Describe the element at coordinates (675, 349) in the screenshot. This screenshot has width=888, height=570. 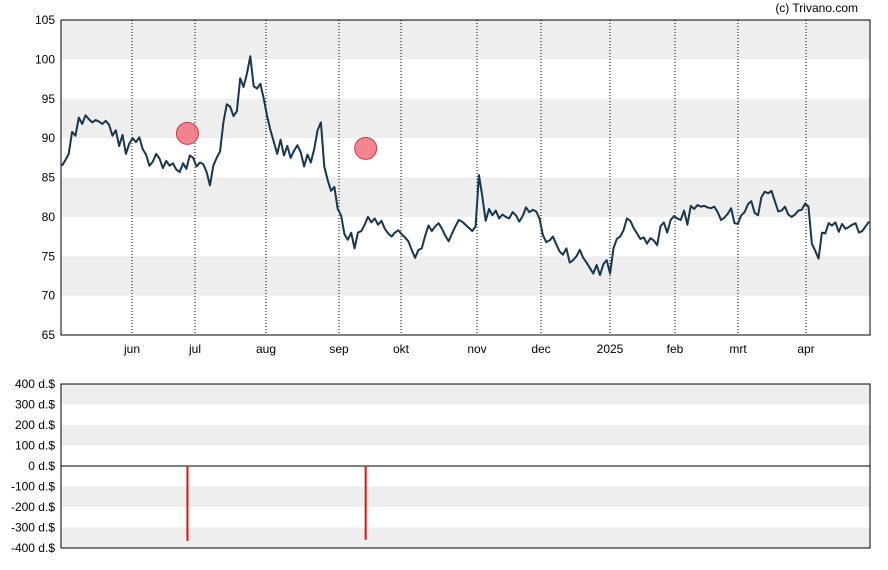
I see `price-x-tick-label: feb` at that location.